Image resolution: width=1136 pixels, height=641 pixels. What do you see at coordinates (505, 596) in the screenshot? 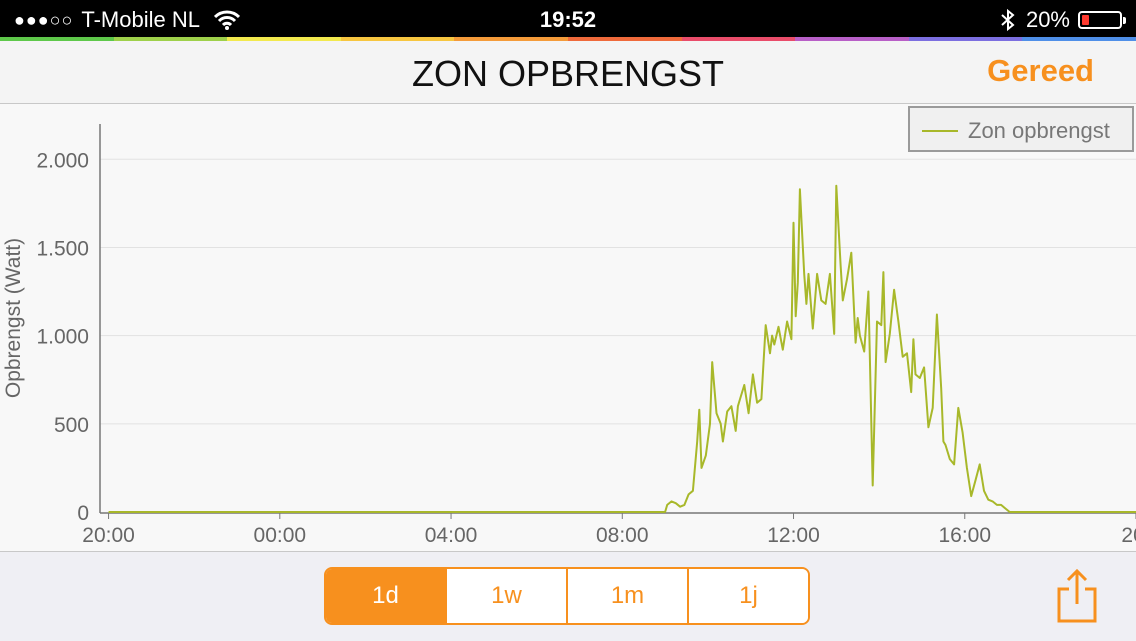
I see `range-tab-1w: 1w` at bounding box center [505, 596].